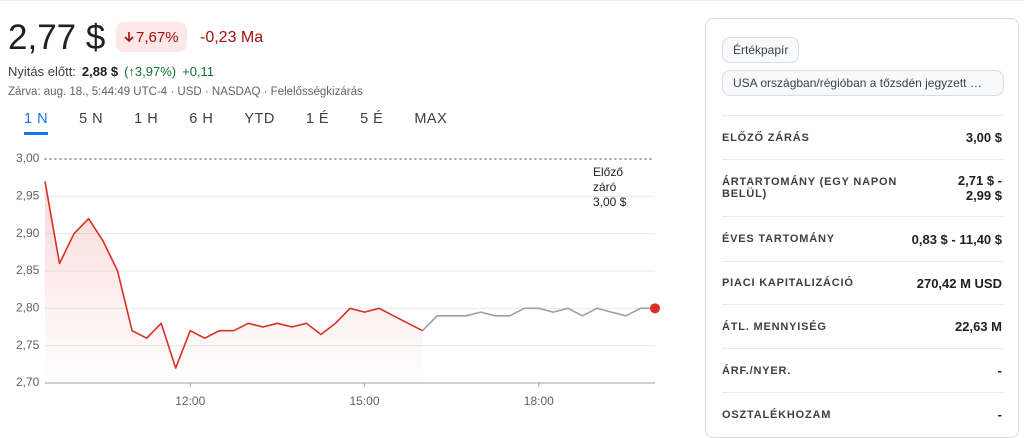 The image size is (1024, 438). Describe the element at coordinates (201, 119) in the screenshot. I see `range-tab: 6 H` at that location.